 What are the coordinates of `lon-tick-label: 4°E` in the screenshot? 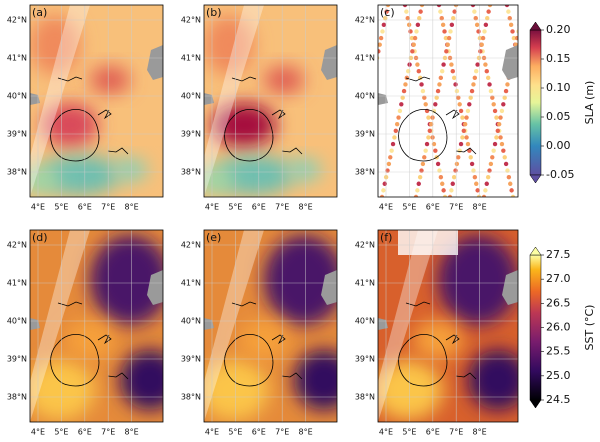 It's located at (212, 207).